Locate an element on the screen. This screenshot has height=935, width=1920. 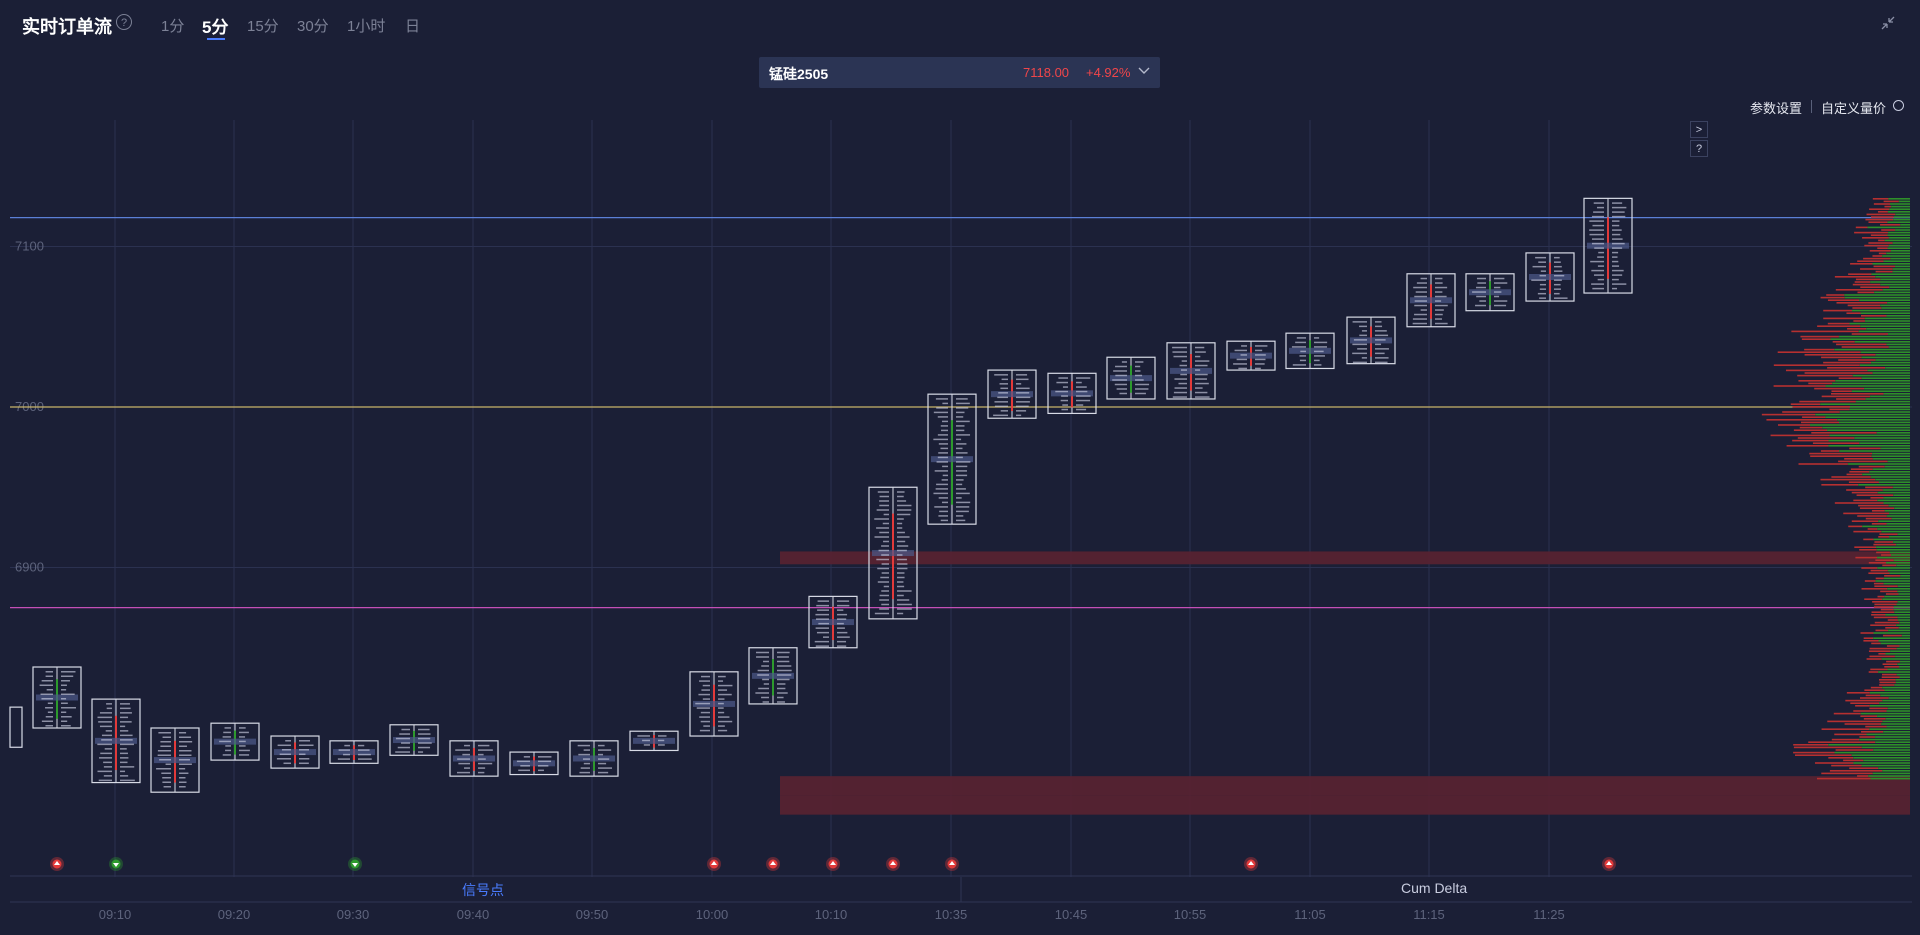
expand-panel-button: > is located at coordinates (1699, 129).